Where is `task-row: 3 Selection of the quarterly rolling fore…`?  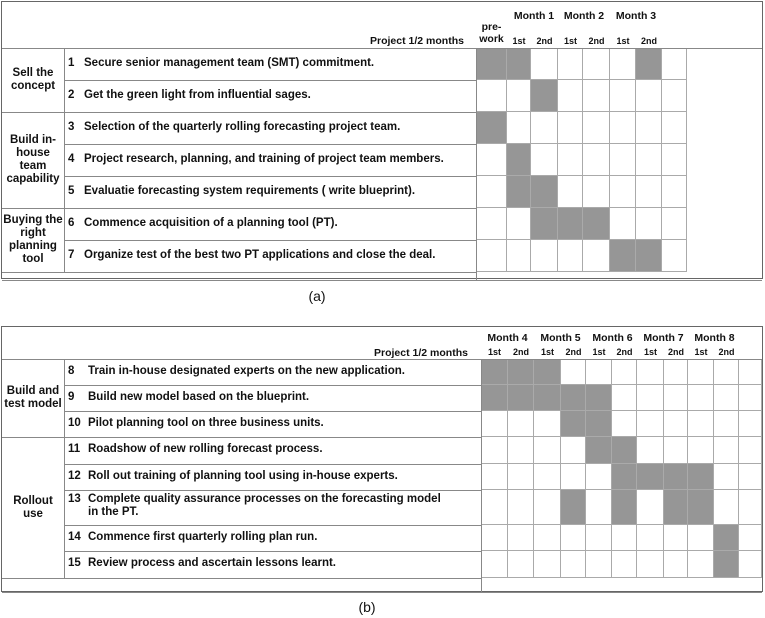
task-row: 3 Selection of the quarterly rolling fore… is located at coordinates (234, 127).